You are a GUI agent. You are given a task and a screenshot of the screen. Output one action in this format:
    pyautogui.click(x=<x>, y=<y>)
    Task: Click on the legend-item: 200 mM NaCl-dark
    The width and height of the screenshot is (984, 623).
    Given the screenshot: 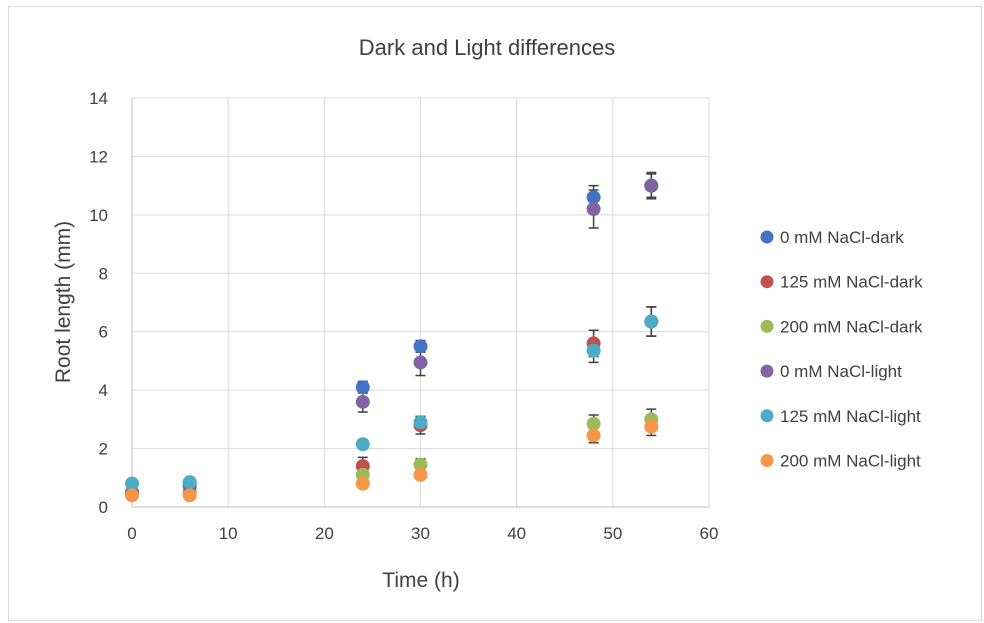 What is the action you would take?
    pyautogui.click(x=841, y=326)
    